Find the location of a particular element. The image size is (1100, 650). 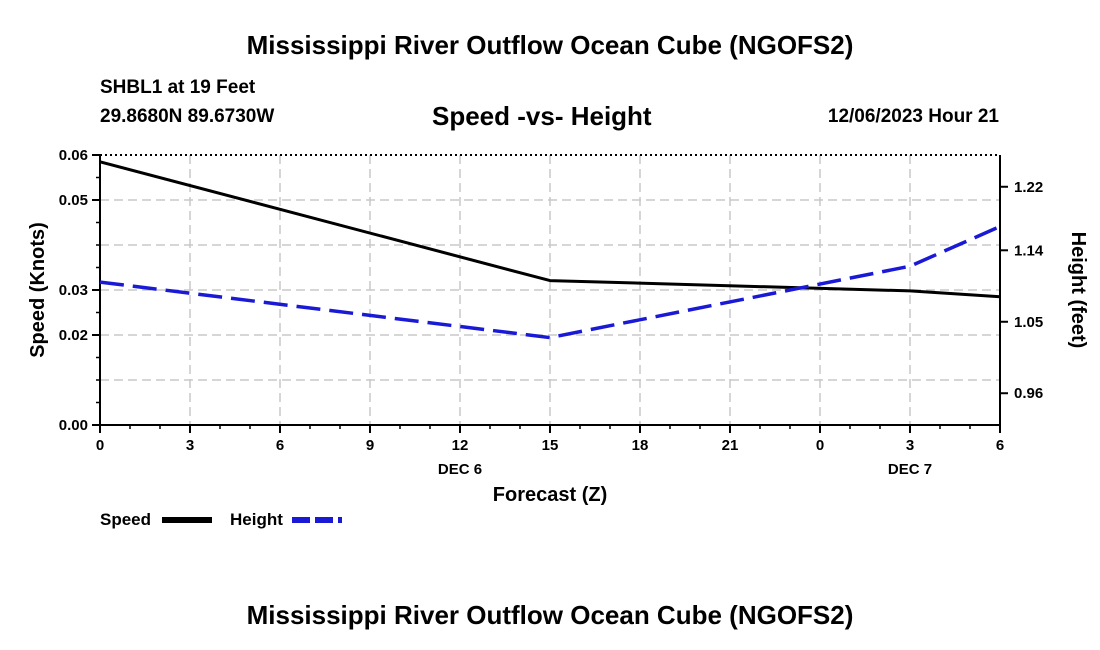

station-coordinates: 29.8680N 89.6730W is located at coordinates (187, 116).